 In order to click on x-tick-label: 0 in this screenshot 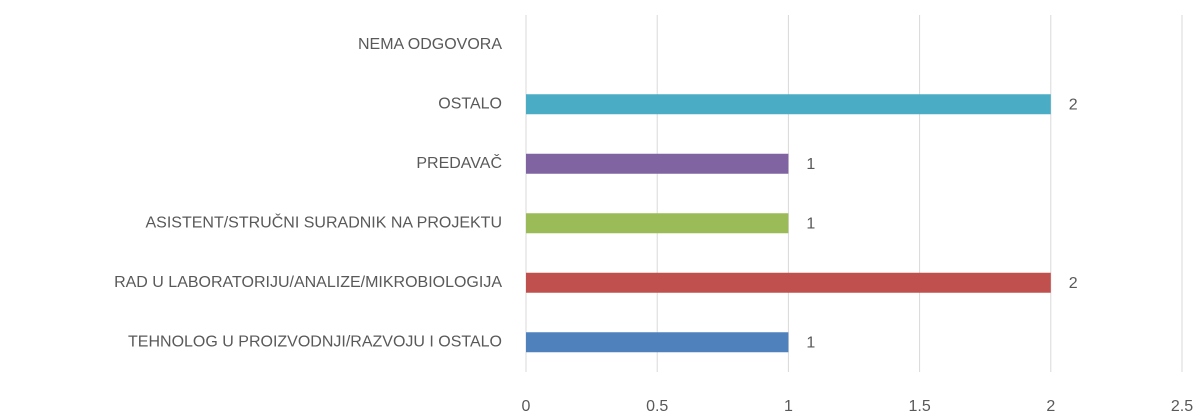, I will do `click(526, 404)`.